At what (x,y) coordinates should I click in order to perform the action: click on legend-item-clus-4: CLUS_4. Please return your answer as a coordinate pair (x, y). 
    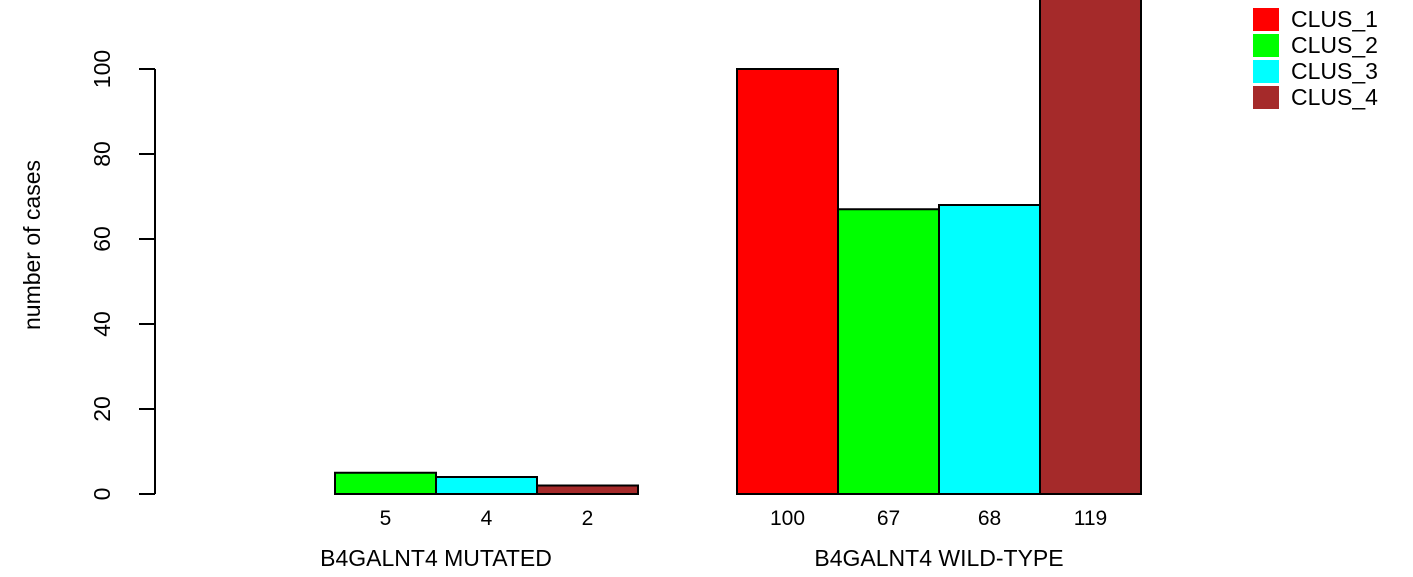
    Looking at the image, I should click on (1315, 97).